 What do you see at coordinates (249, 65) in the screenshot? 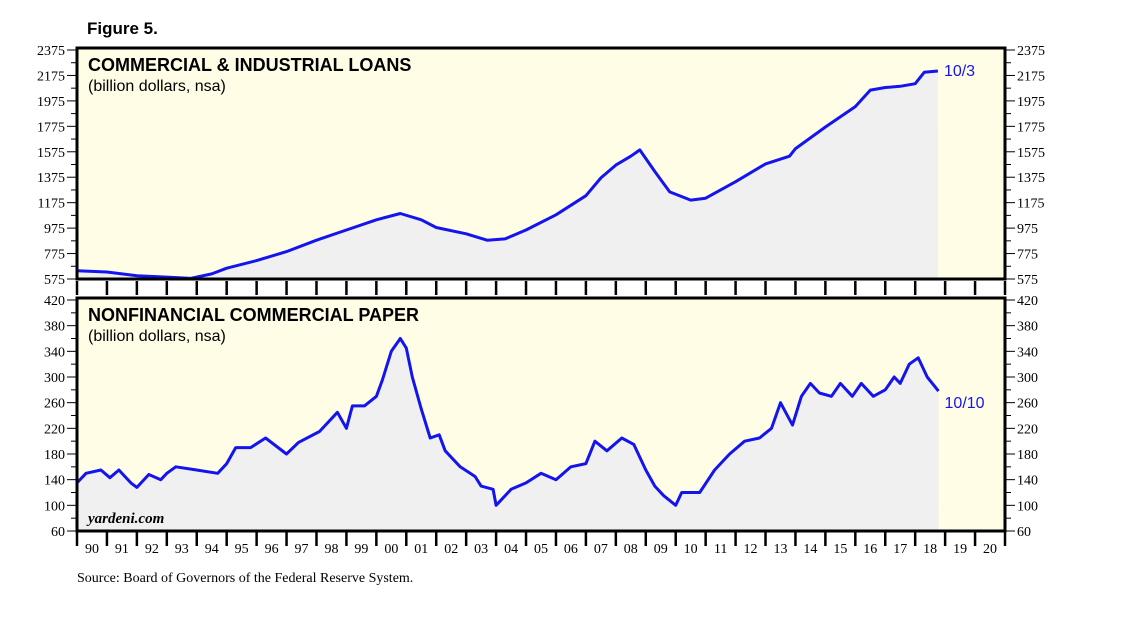
I see `panel-title: COMMERCIAL & INDUSTRIAL LOANS` at bounding box center [249, 65].